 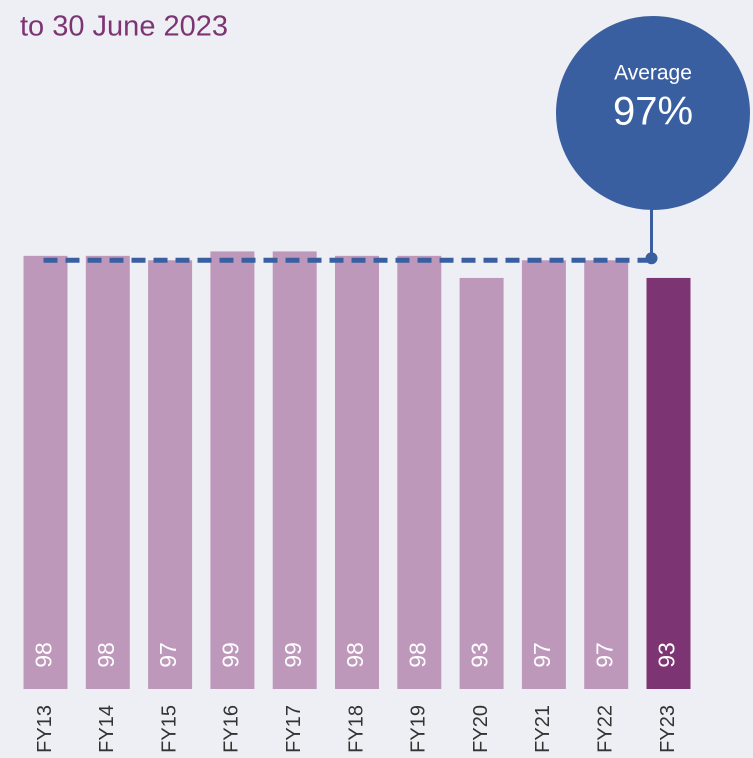 What do you see at coordinates (481, 729) in the screenshot?
I see `x-tick-label: FY20` at bounding box center [481, 729].